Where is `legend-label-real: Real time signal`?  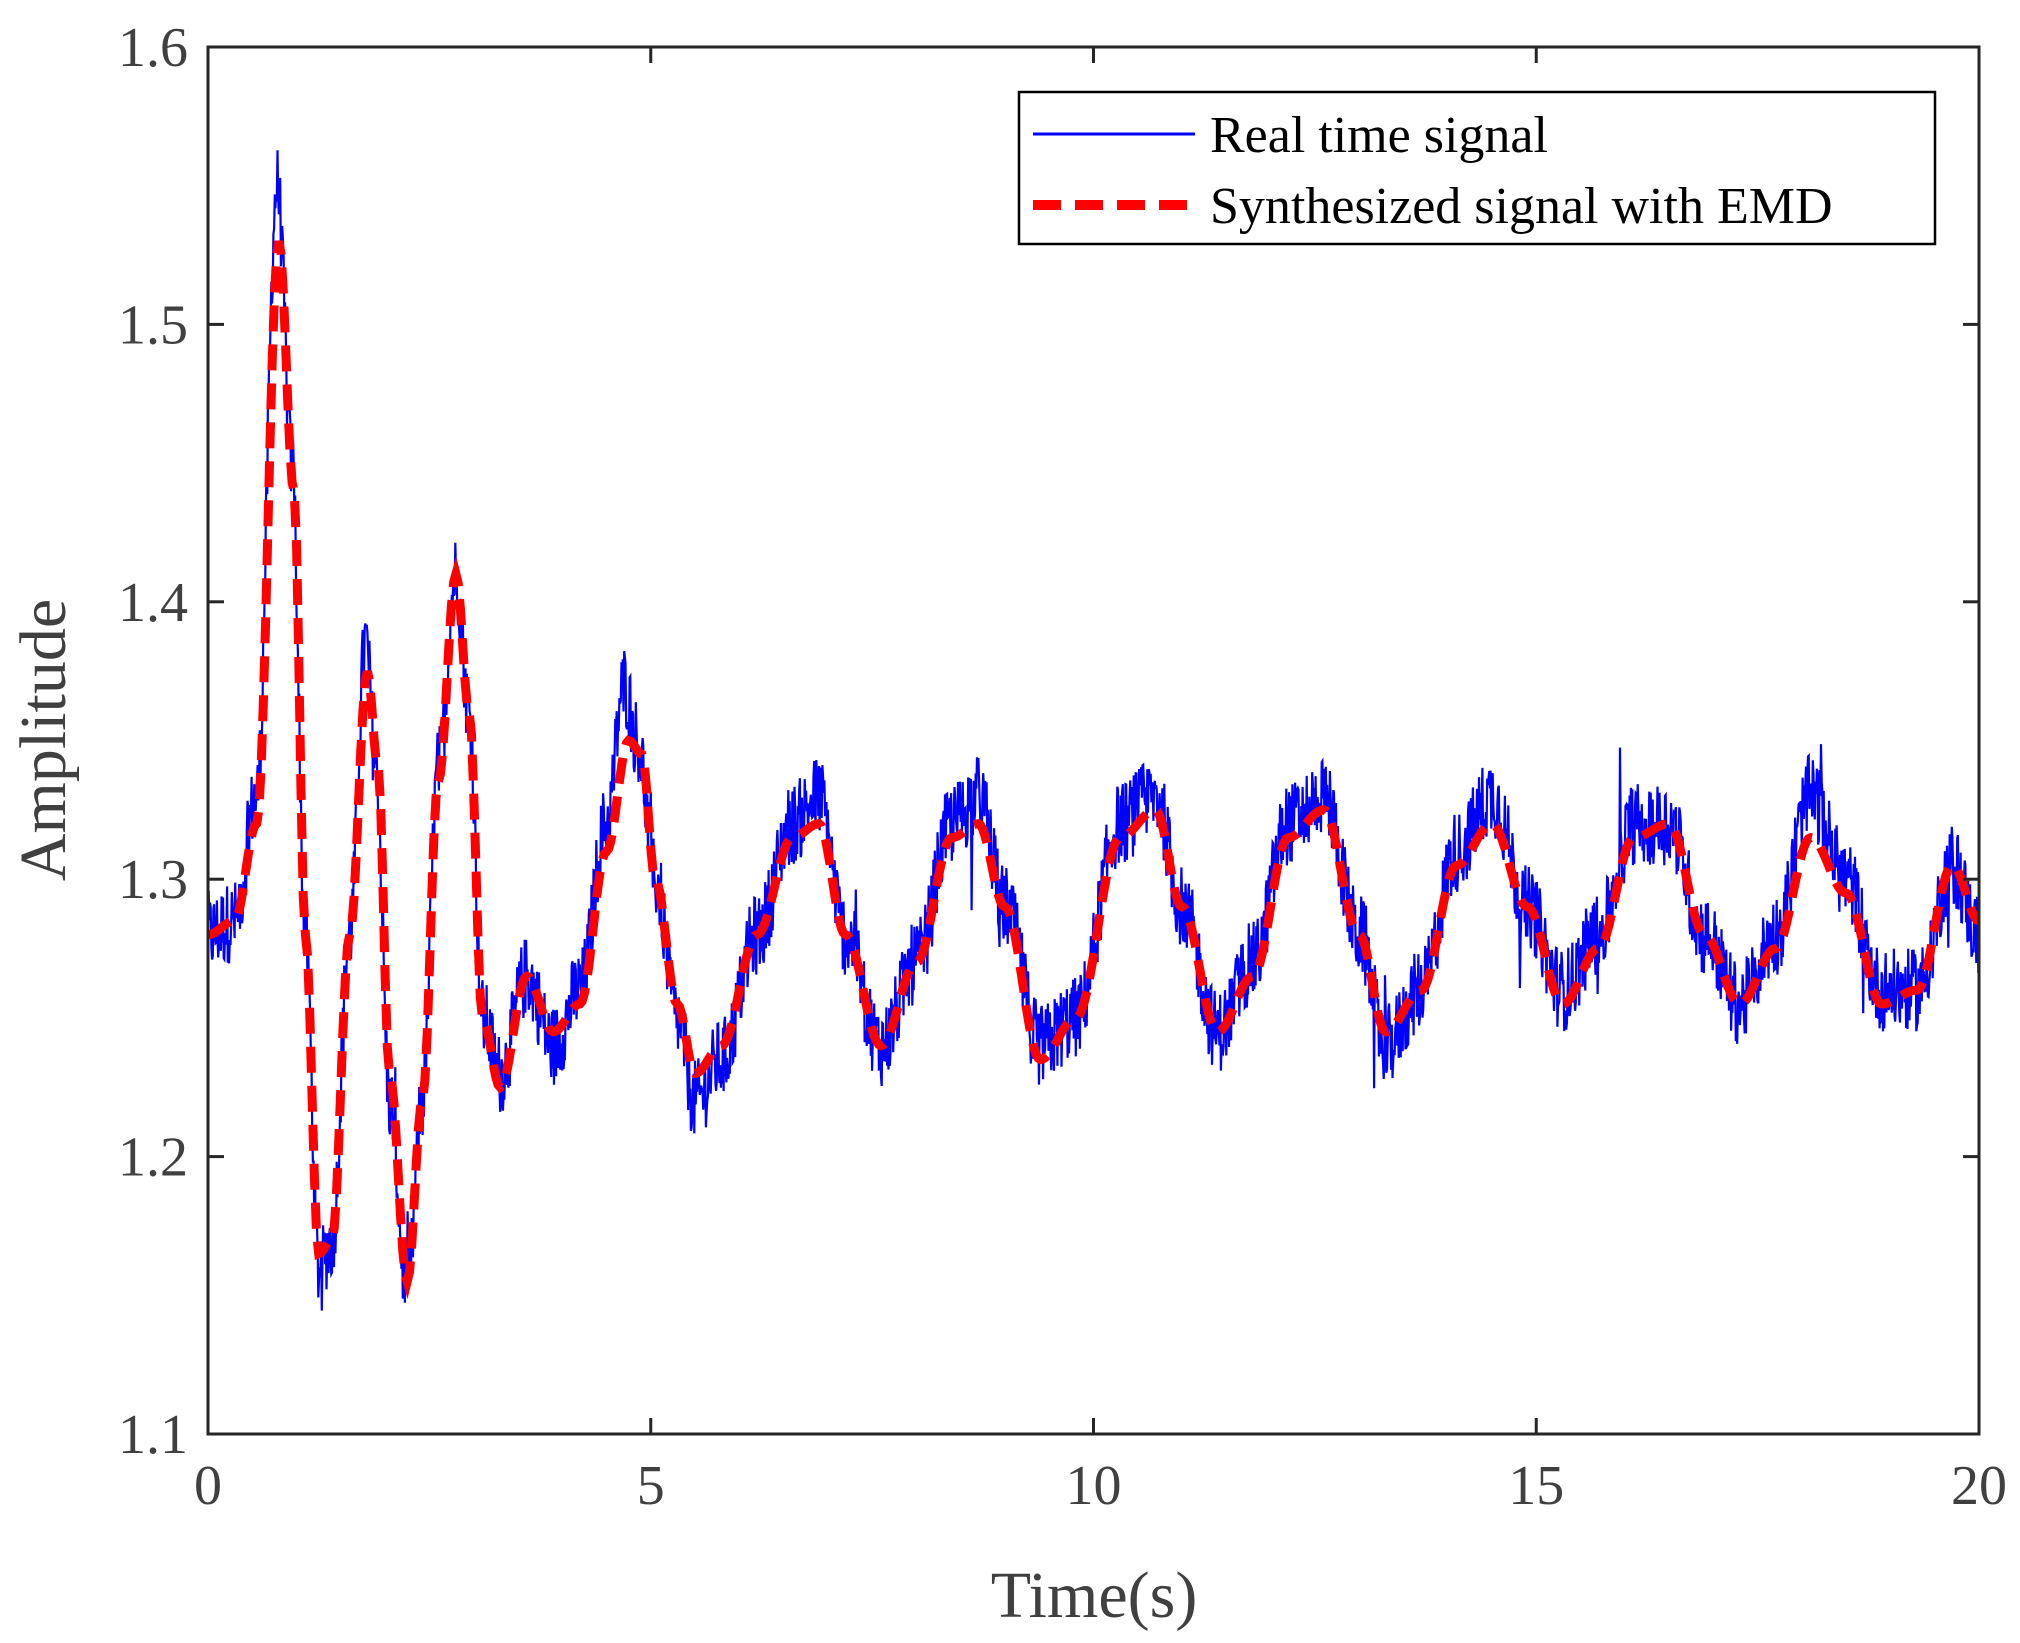
legend-label-real: Real time signal is located at coordinates (1379, 135).